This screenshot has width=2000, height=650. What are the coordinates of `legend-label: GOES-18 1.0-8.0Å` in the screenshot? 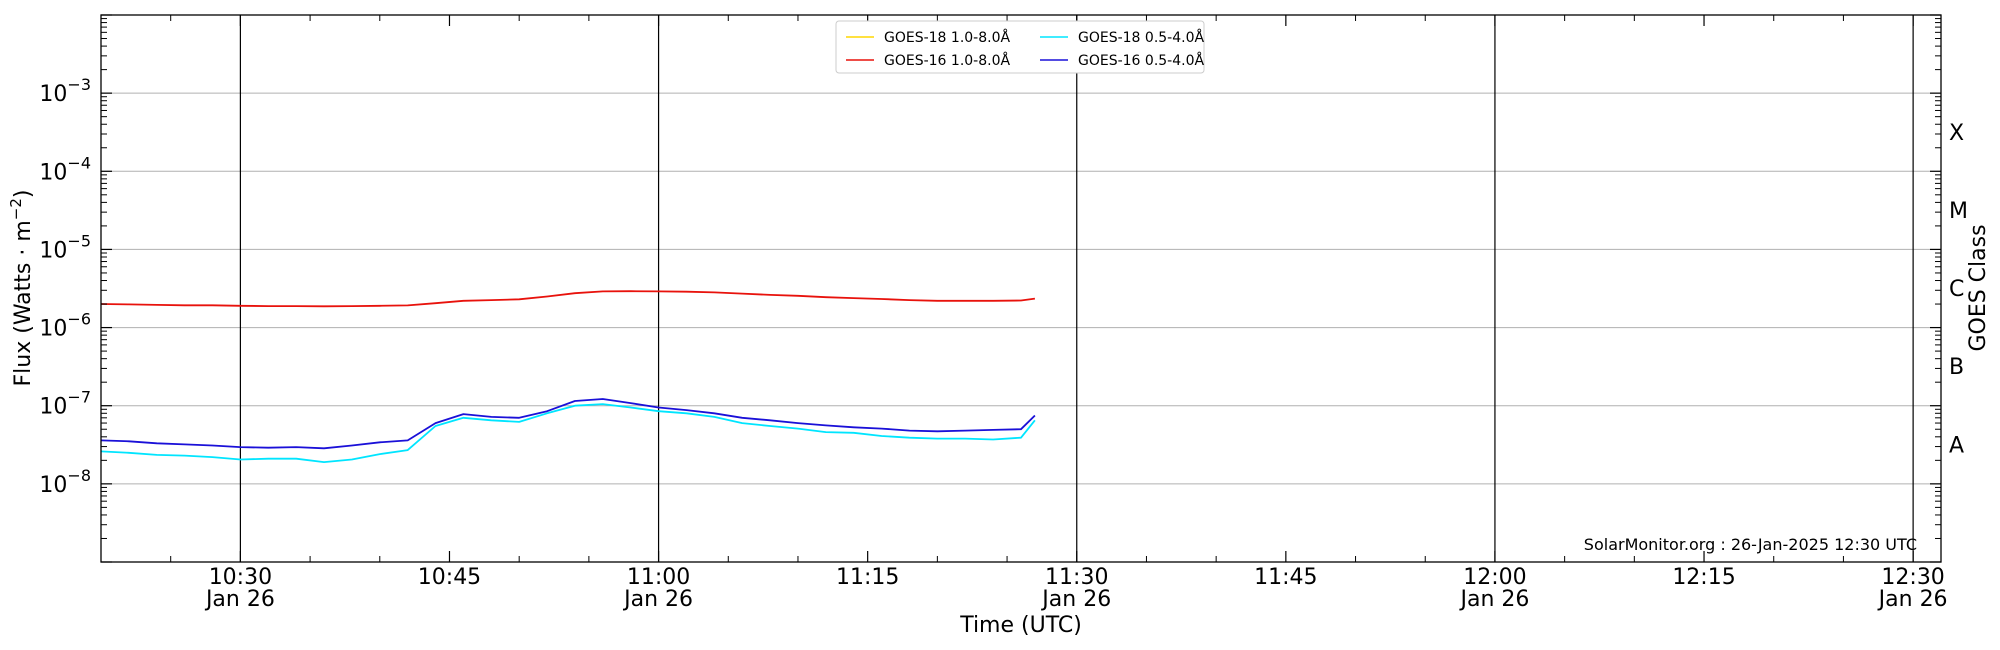 It's located at (947, 37).